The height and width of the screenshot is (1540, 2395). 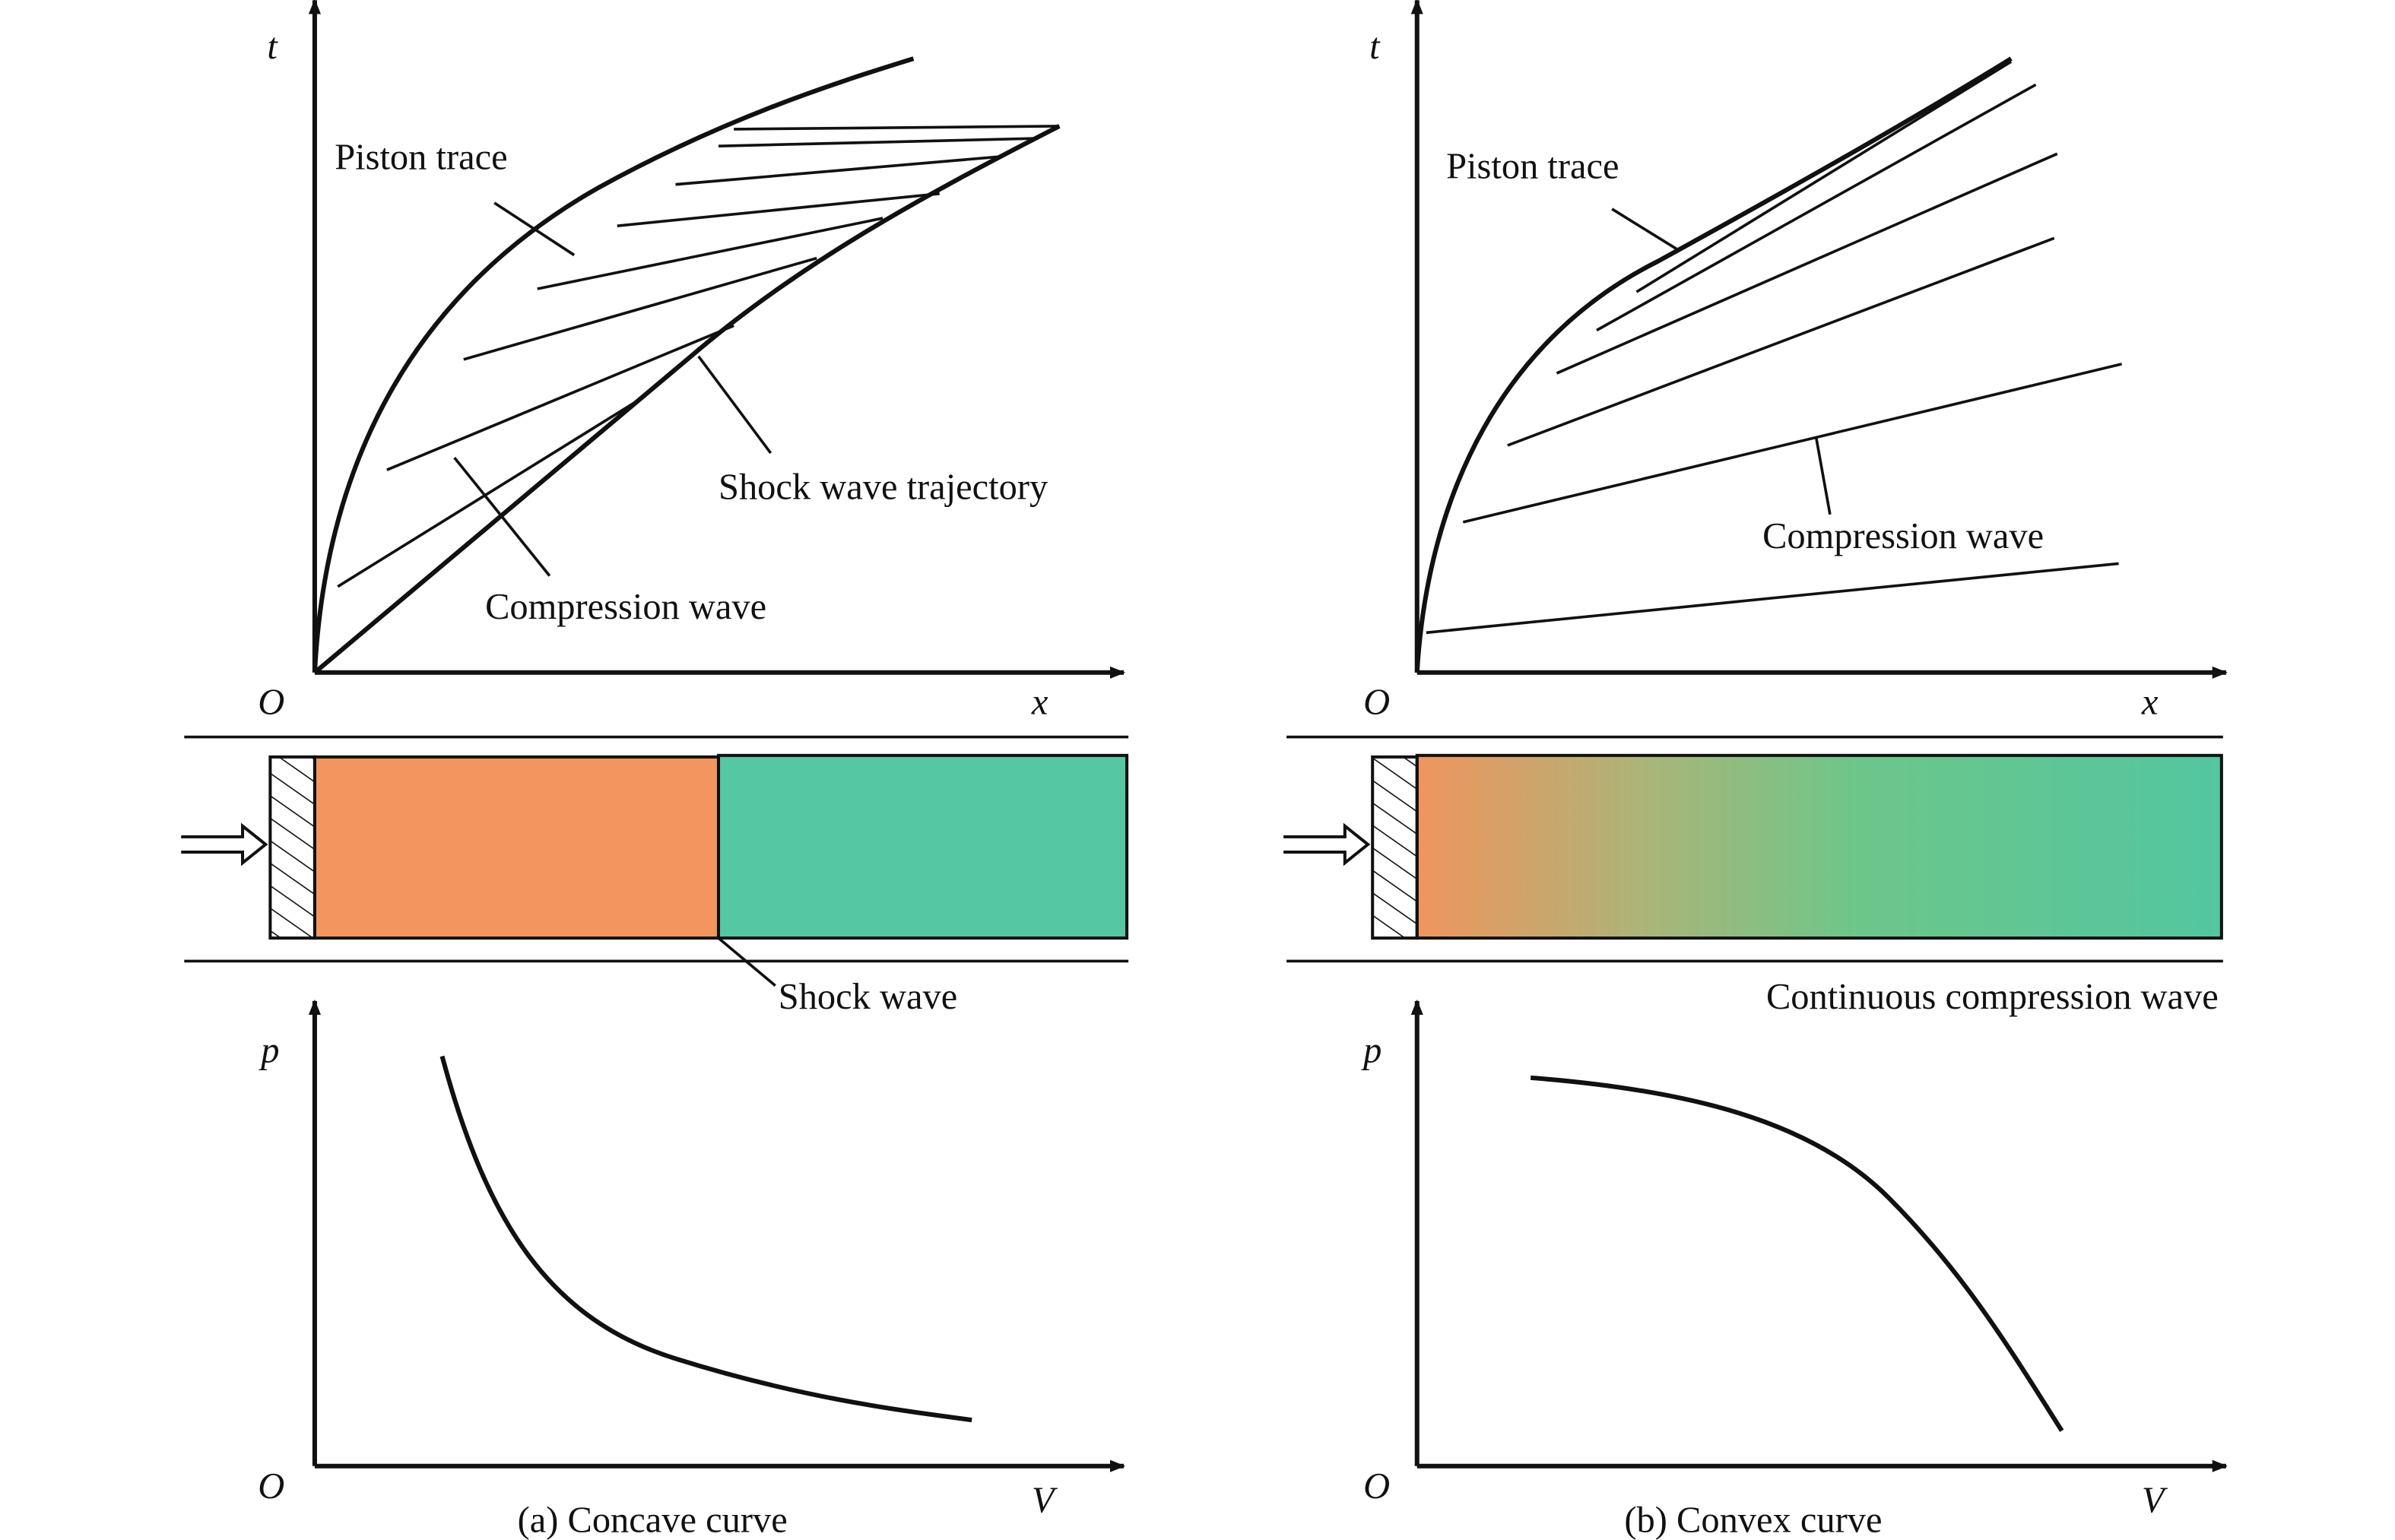 What do you see at coordinates (653, 1520) in the screenshot?
I see `caption: (a) Concave curve` at bounding box center [653, 1520].